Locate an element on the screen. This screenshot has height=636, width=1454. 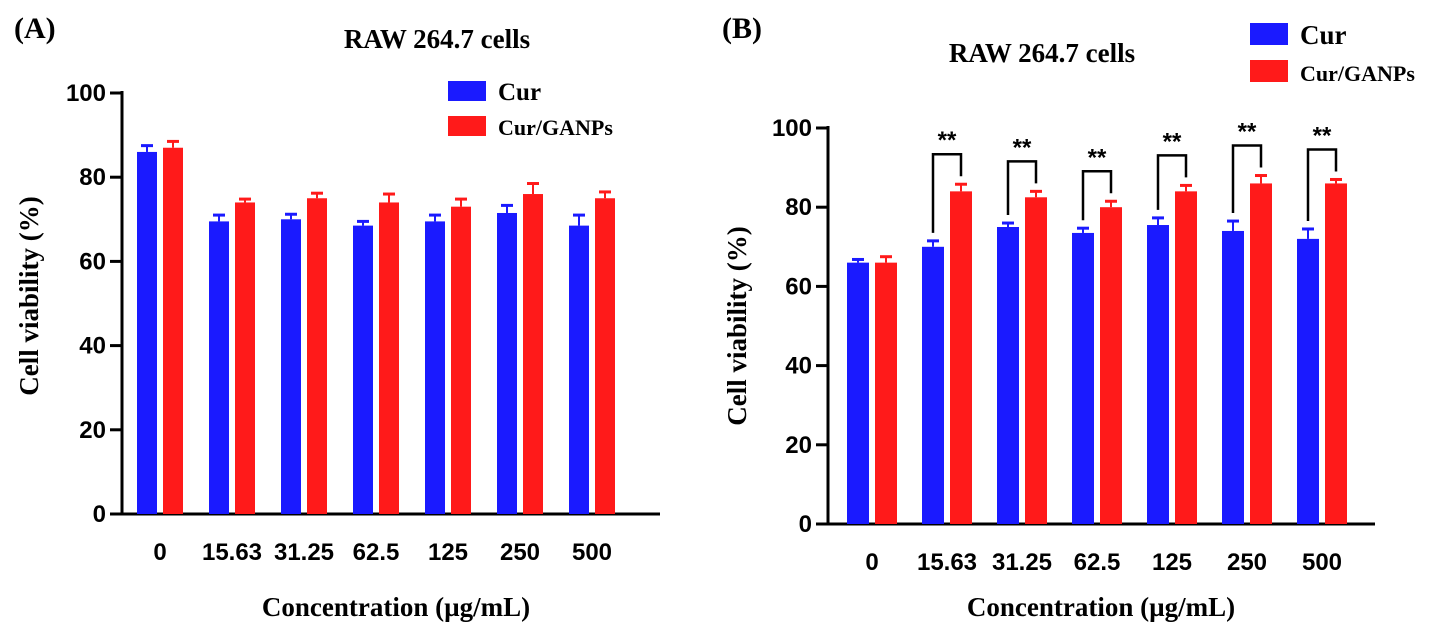
panel-label: (B) is located at coordinates (742, 28).